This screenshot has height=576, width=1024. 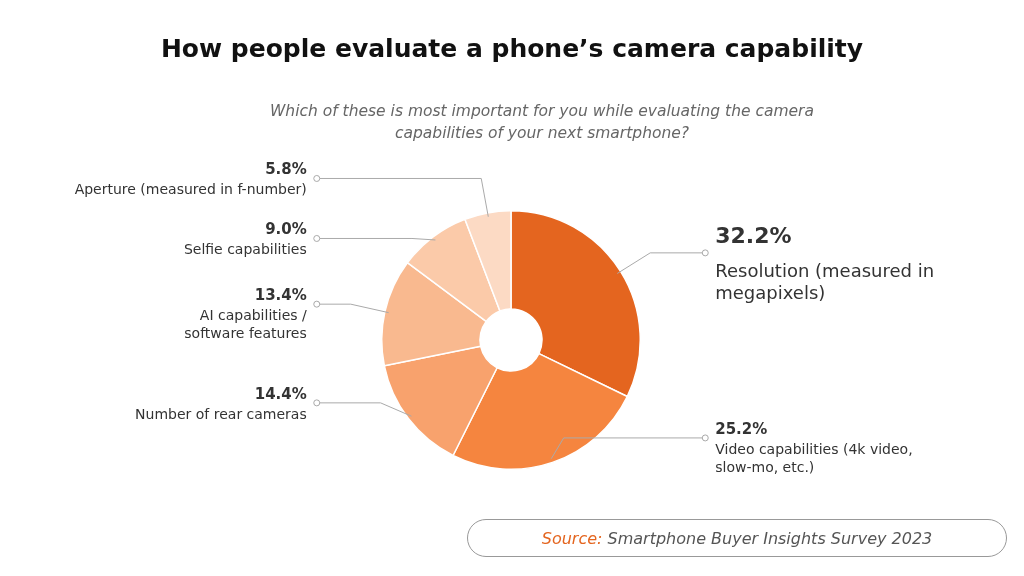 I want to click on slice-label: Resolution (measured in megapixels), so click(x=825, y=281).